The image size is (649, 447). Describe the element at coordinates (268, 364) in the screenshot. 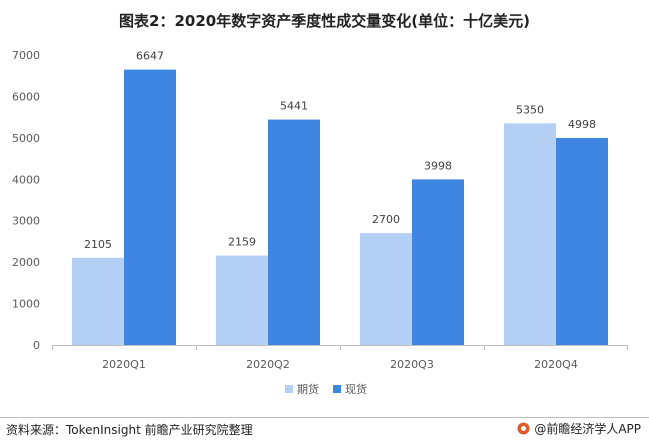

I see `x-category-label: 2020Q2` at that location.